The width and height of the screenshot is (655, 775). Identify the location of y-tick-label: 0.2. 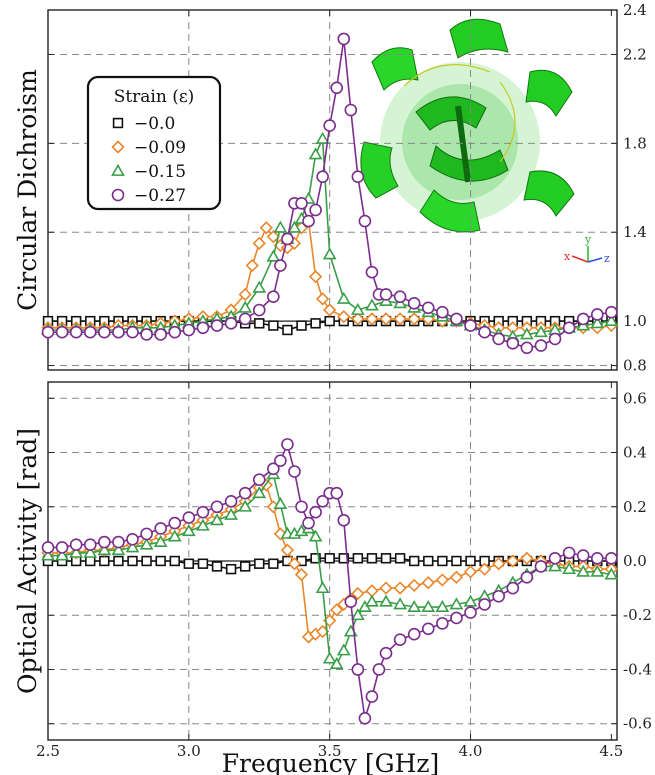
(635, 507).